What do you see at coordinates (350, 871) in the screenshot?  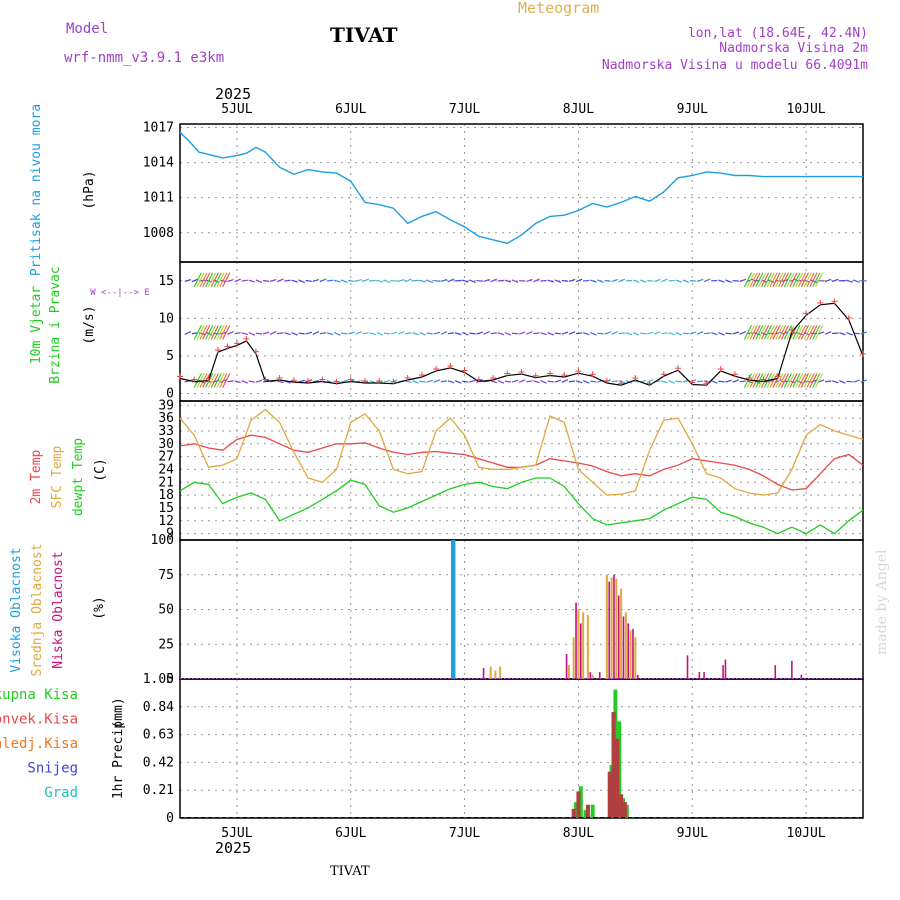 I see `footer-station: TIVAT` at bounding box center [350, 871].